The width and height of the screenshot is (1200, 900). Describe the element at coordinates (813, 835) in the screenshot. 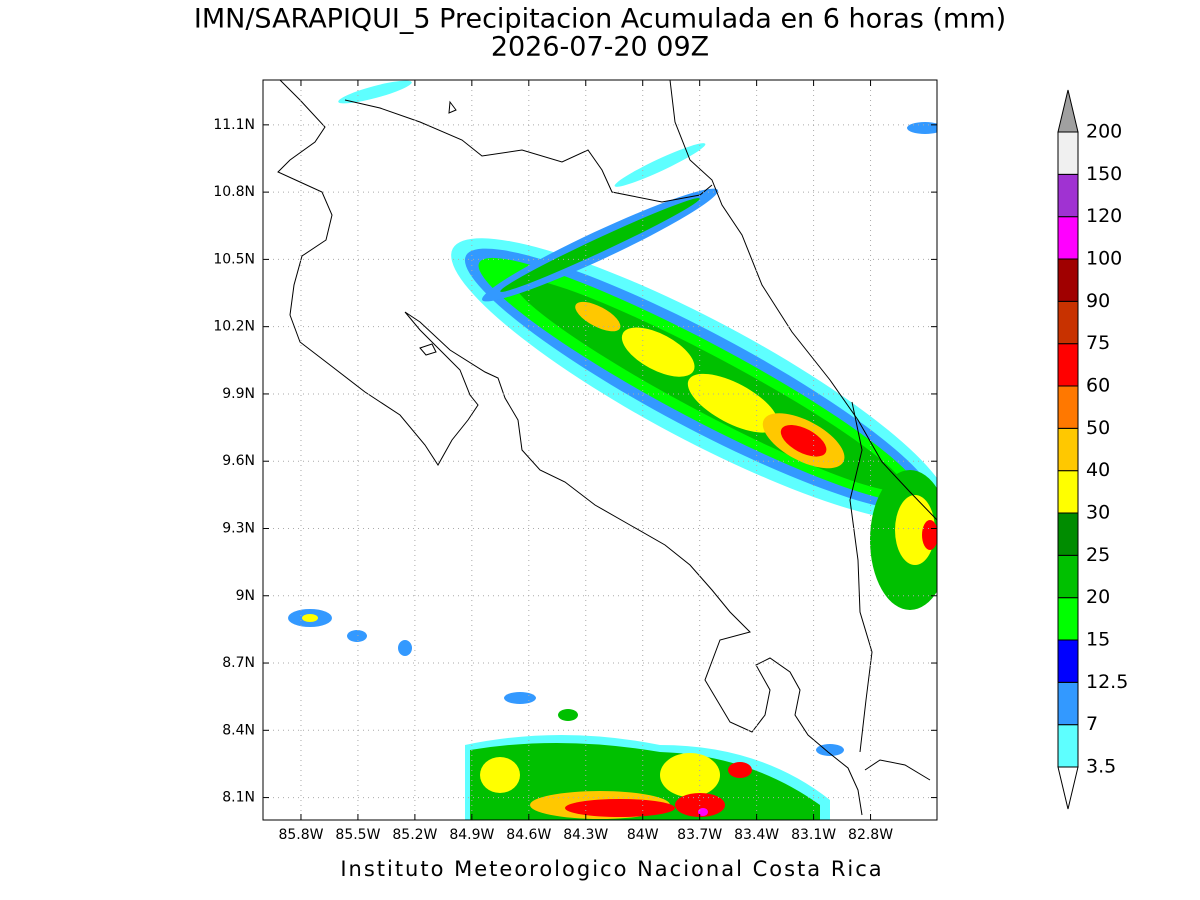

I see `lon-tick-label: 83.1W` at that location.